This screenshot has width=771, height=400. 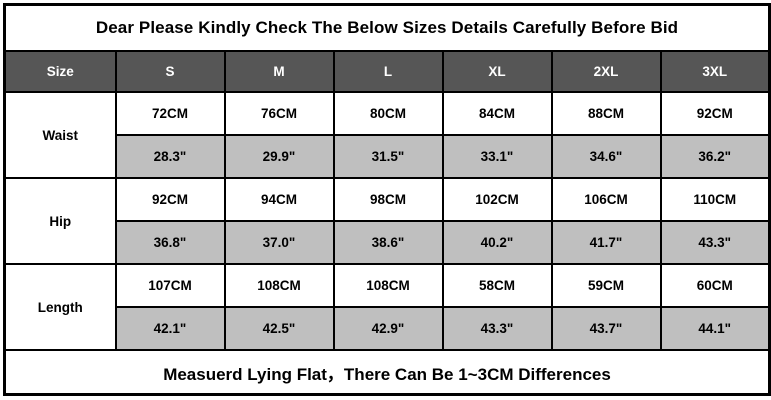 I want to click on hip-cm-cell: 106CM, so click(x=606, y=199).